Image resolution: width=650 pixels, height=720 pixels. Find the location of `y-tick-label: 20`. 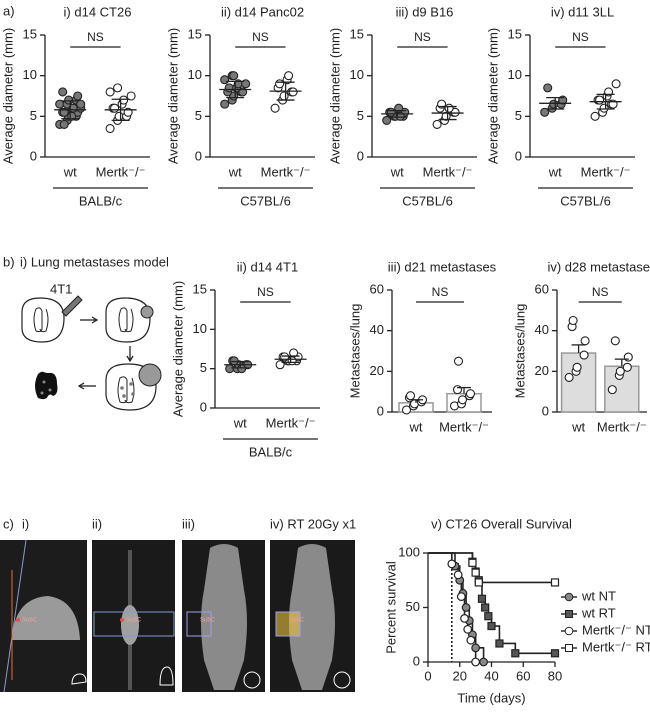

y-tick-label: 20 is located at coordinates (377, 370).